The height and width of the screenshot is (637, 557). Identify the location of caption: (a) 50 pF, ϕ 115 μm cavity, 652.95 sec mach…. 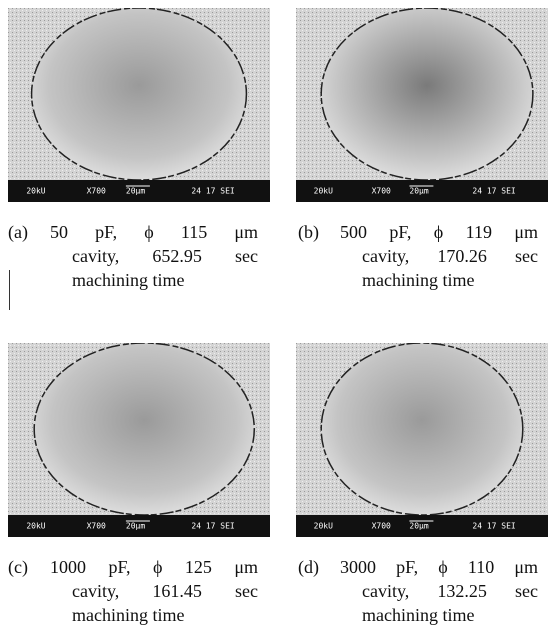
(133, 260).